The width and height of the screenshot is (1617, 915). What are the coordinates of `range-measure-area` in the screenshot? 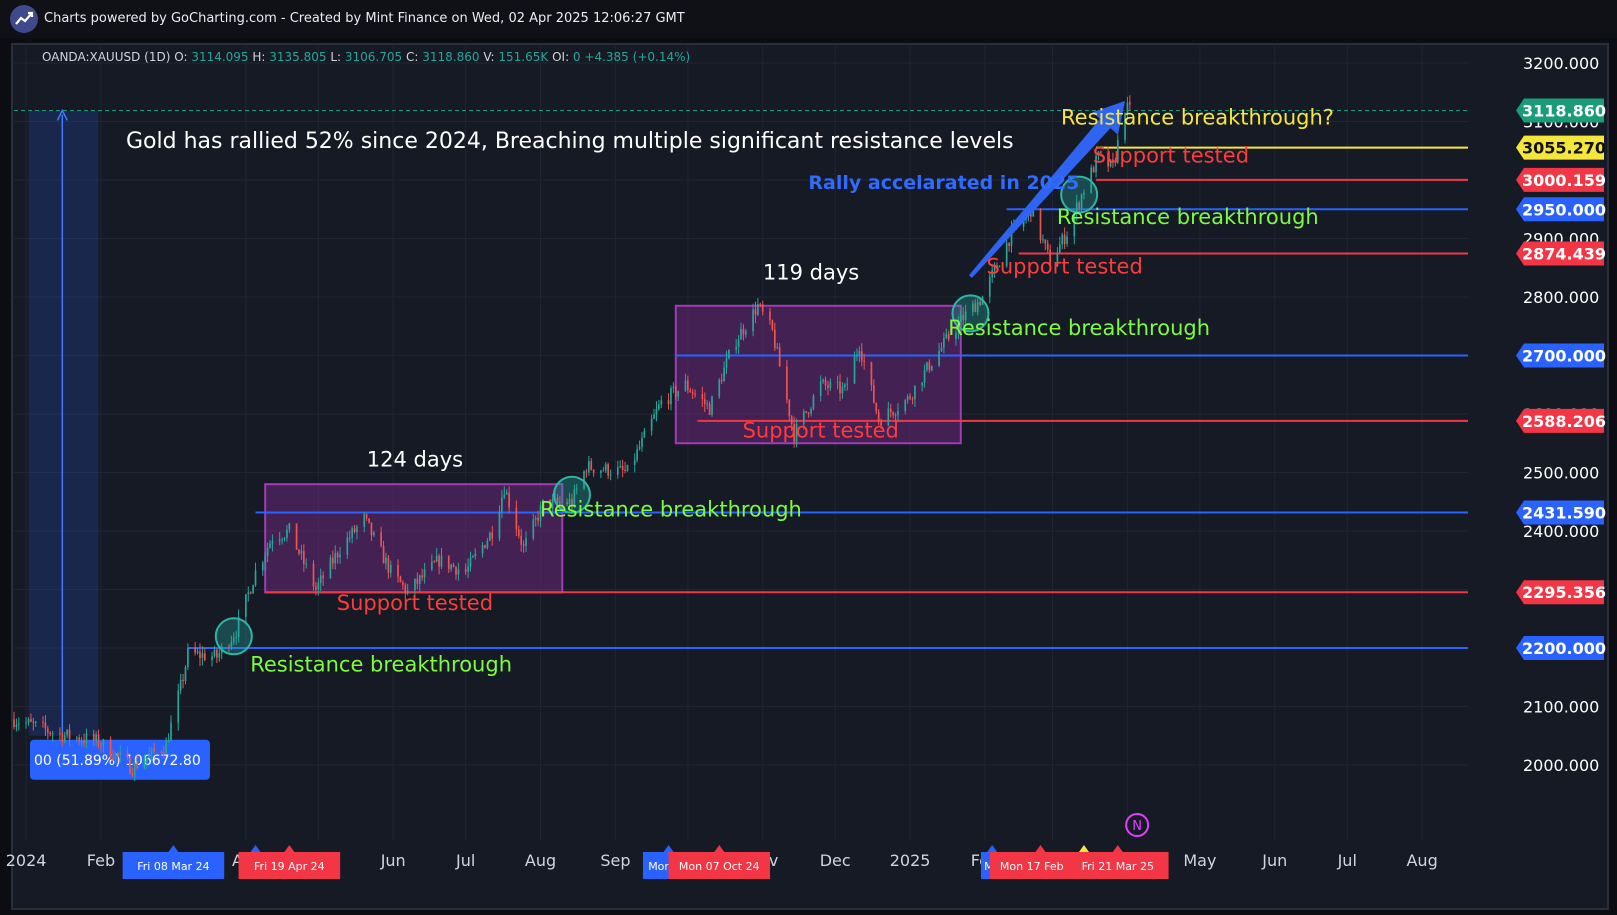 It's located at (63, 423).